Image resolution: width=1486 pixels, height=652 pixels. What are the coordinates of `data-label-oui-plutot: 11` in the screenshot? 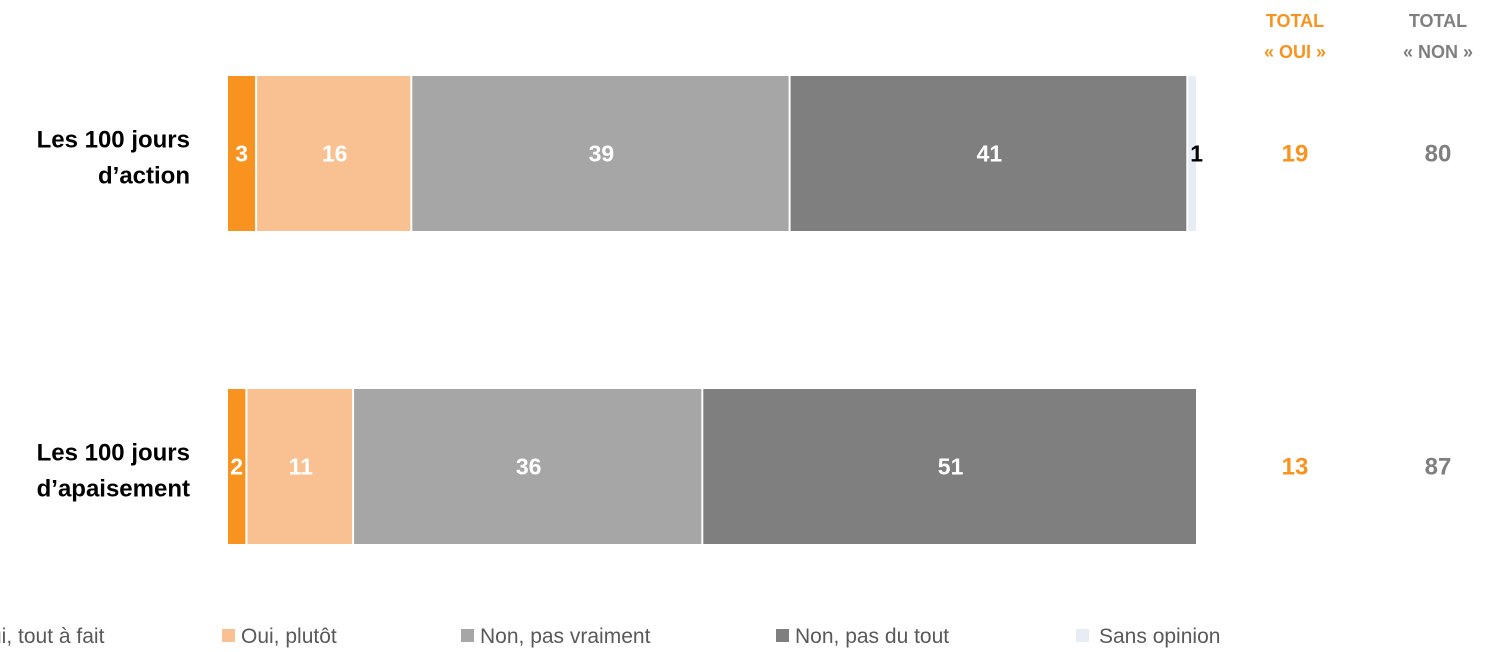 It's located at (301, 467).